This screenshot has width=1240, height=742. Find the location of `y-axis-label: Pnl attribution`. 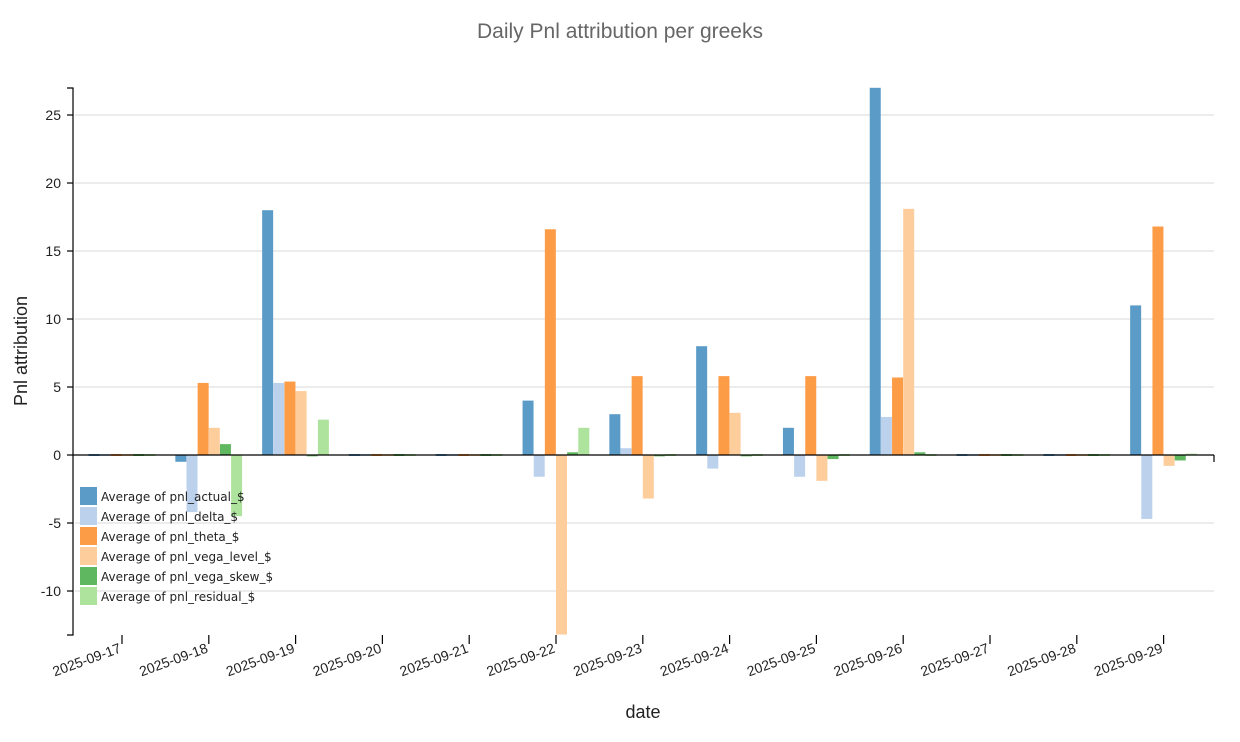

y-axis-label: Pnl attribution is located at coordinates (21, 351).